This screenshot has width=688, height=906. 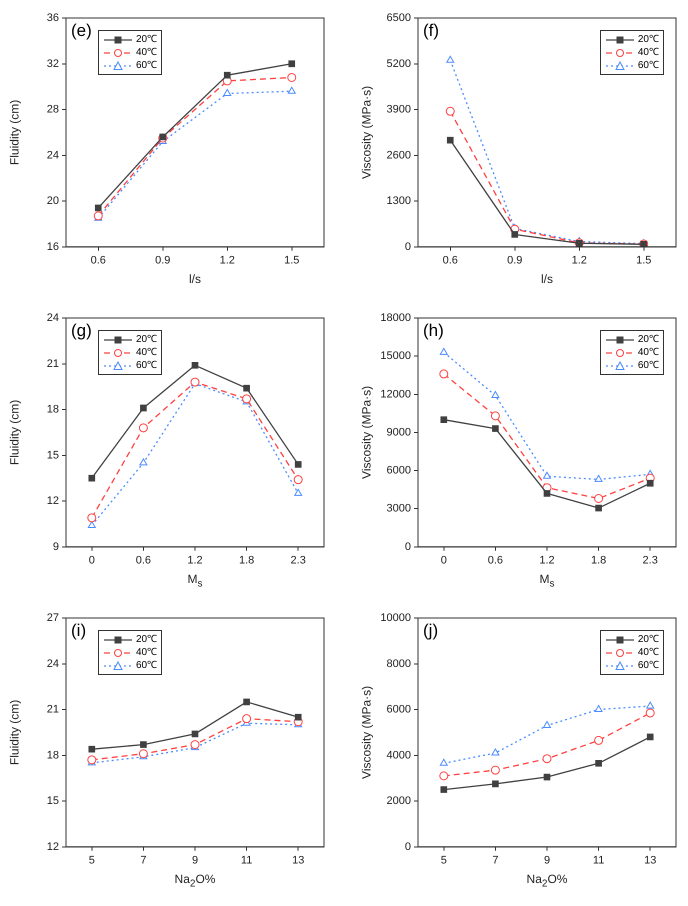 What do you see at coordinates (395, 356) in the screenshot?
I see `y-tick-label: 15000` at bounding box center [395, 356].